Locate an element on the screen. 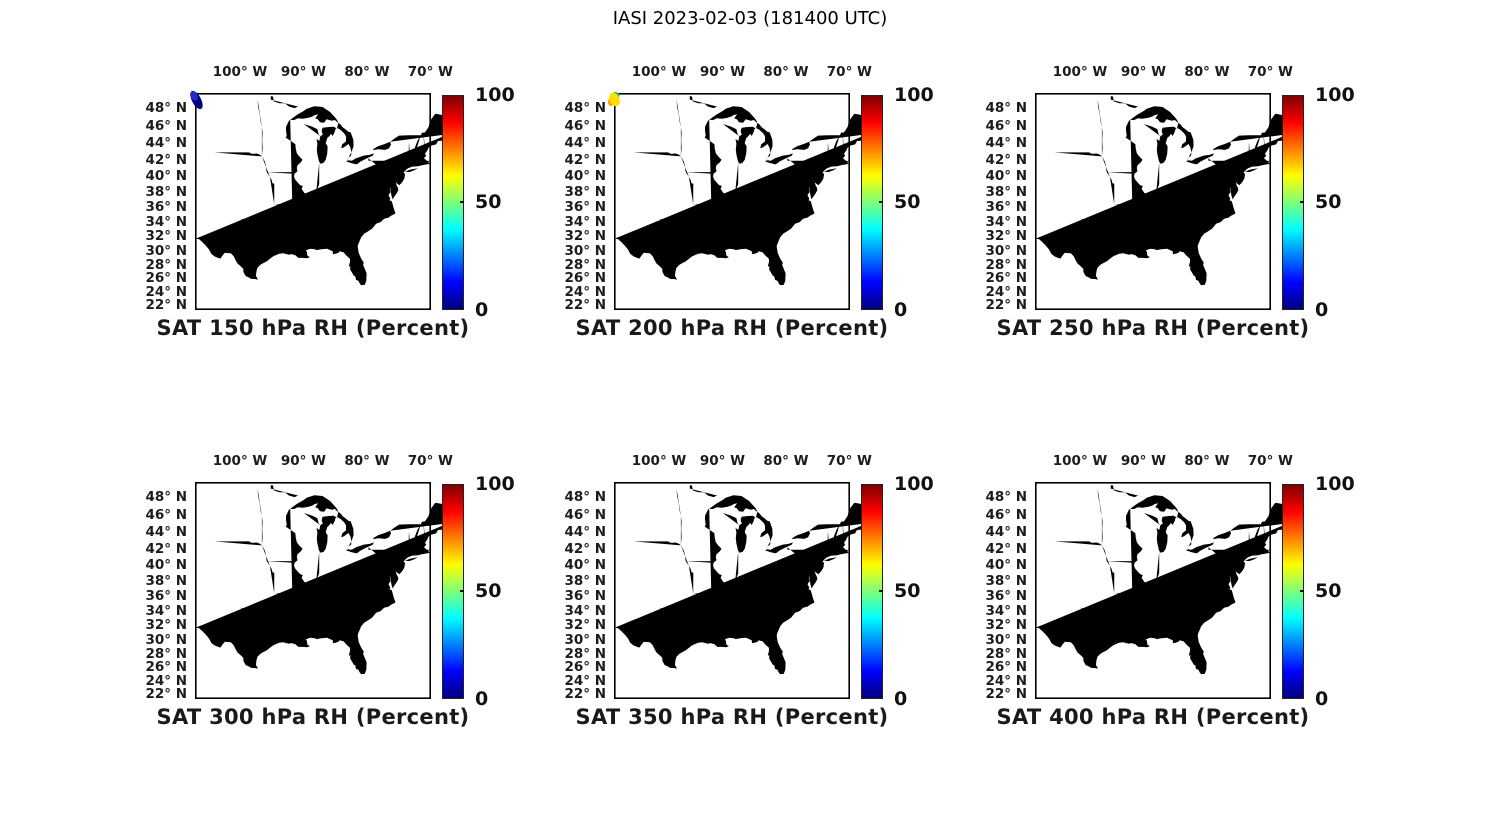  panel-title: SAT 200 hPa RH (Percent) is located at coordinates (732, 328).